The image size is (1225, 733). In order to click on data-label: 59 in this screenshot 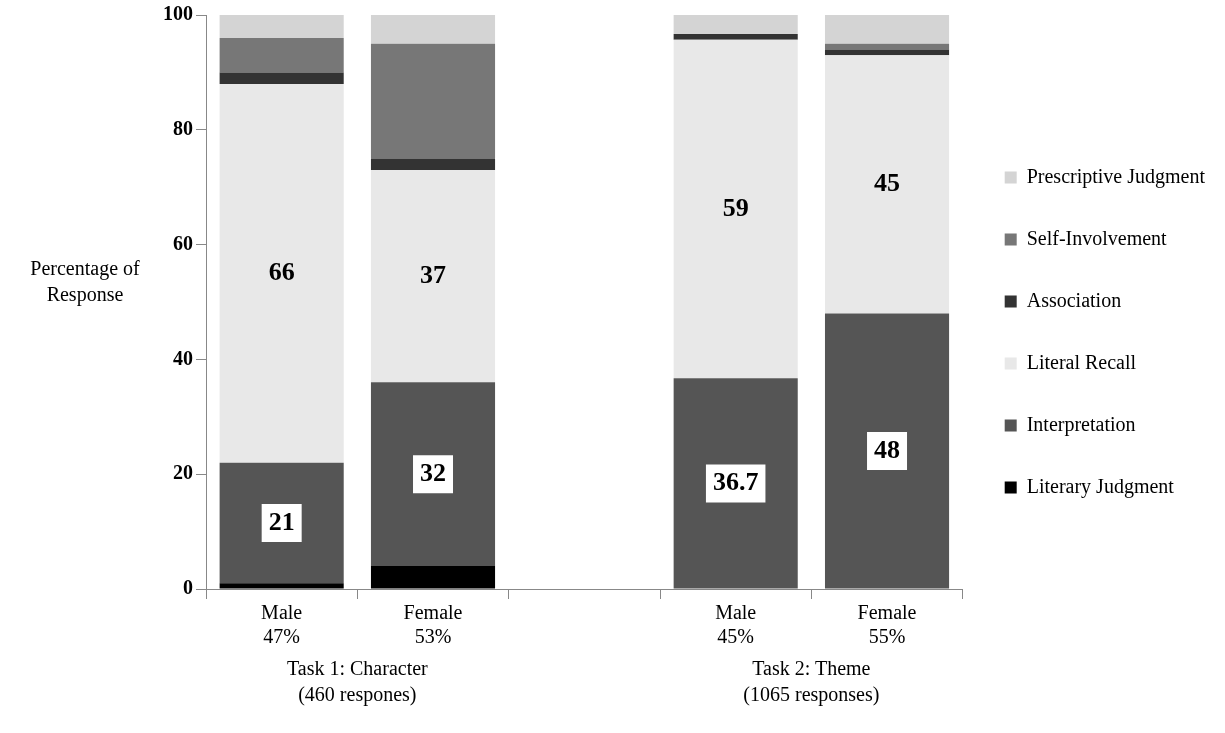, I will do `click(735, 207)`.